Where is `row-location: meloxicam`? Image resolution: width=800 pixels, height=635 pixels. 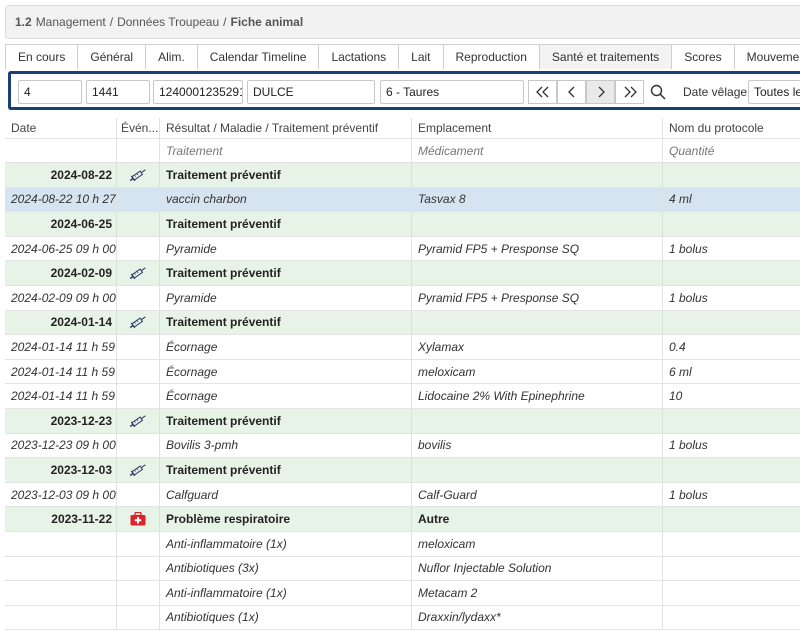 row-location: meloxicam is located at coordinates (537, 543).